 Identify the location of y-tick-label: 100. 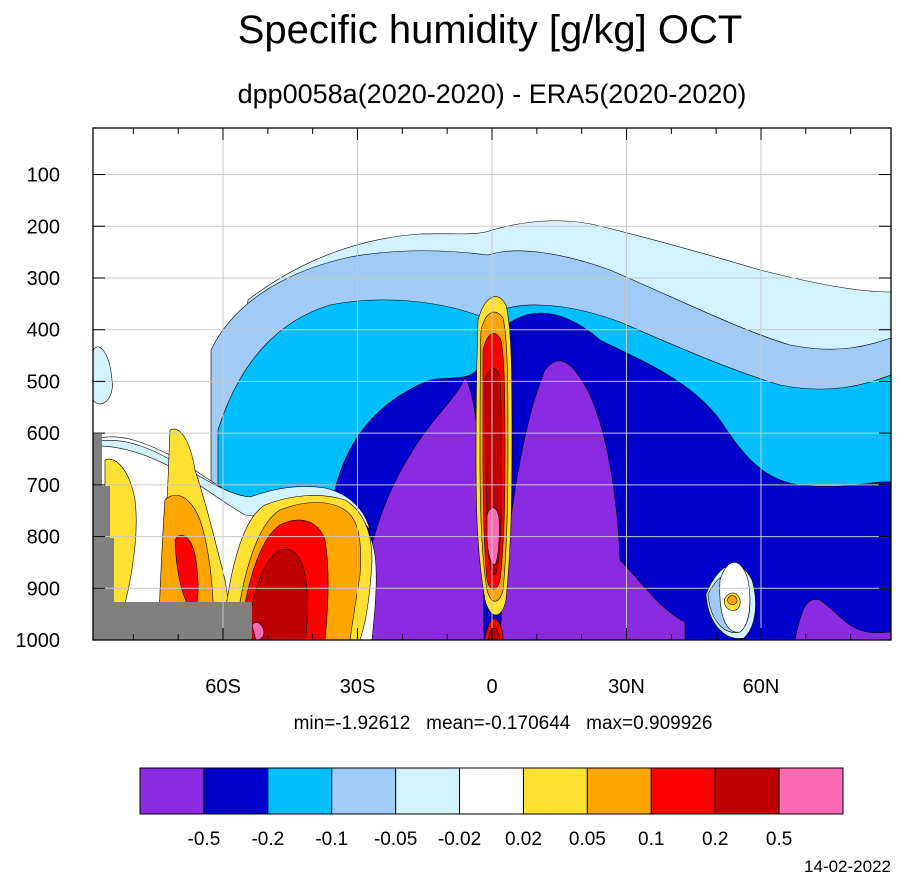
(43, 176).